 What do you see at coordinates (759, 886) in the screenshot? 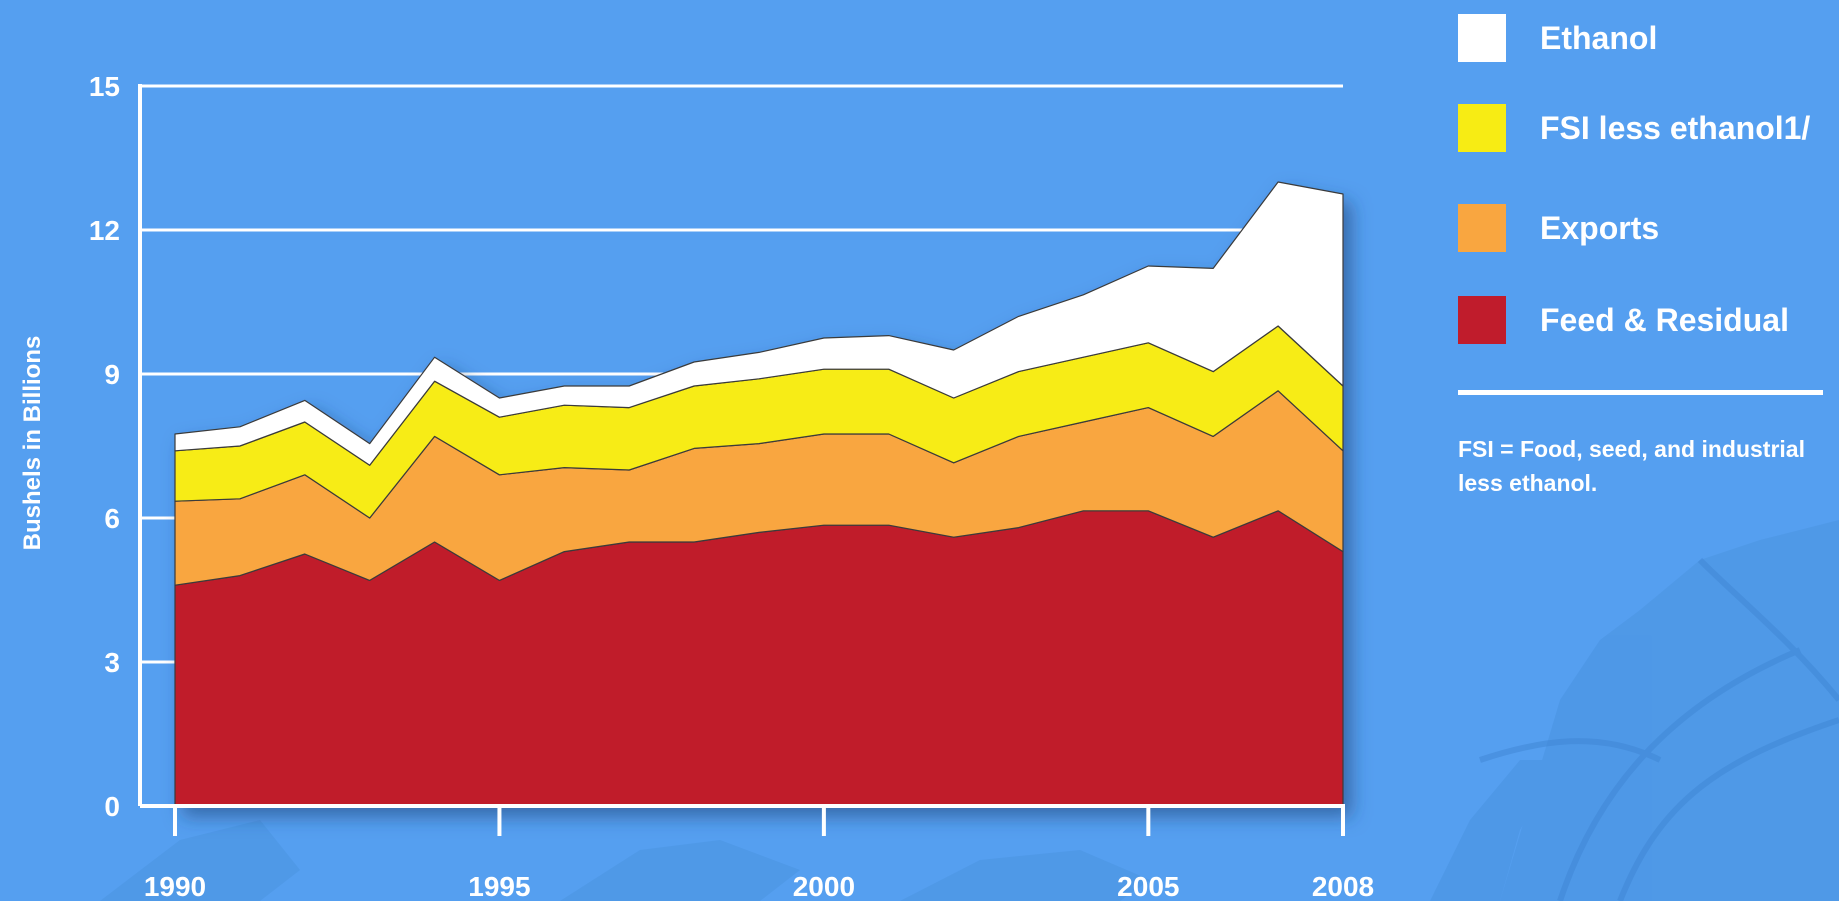
I see `x-tick-labels: 1990 1995 2000 2005 2008` at bounding box center [759, 886].